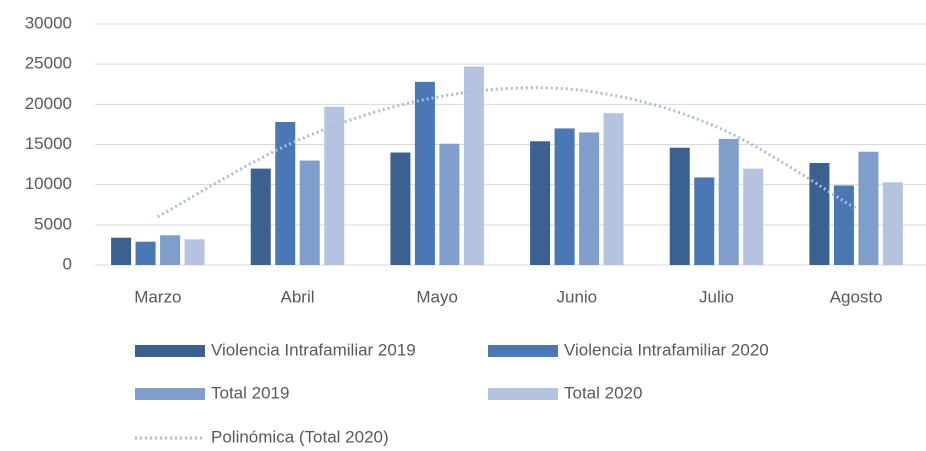 This screenshot has height=451, width=926. Describe the element at coordinates (53, 223) in the screenshot. I see `y-tick-label: 5000` at that location.